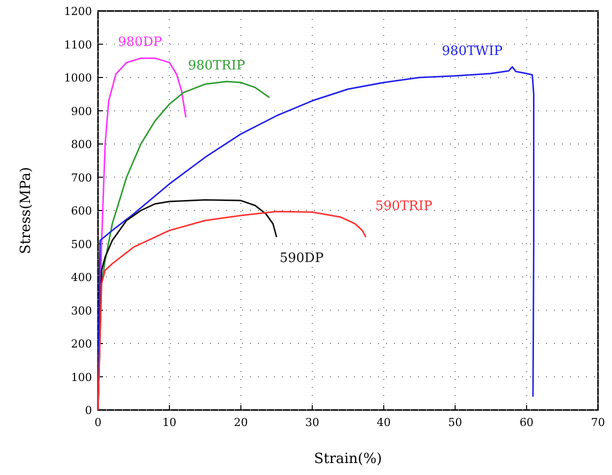 The height and width of the screenshot is (475, 612). What do you see at coordinates (302, 258) in the screenshot?
I see `series-label: 590DP` at bounding box center [302, 258].